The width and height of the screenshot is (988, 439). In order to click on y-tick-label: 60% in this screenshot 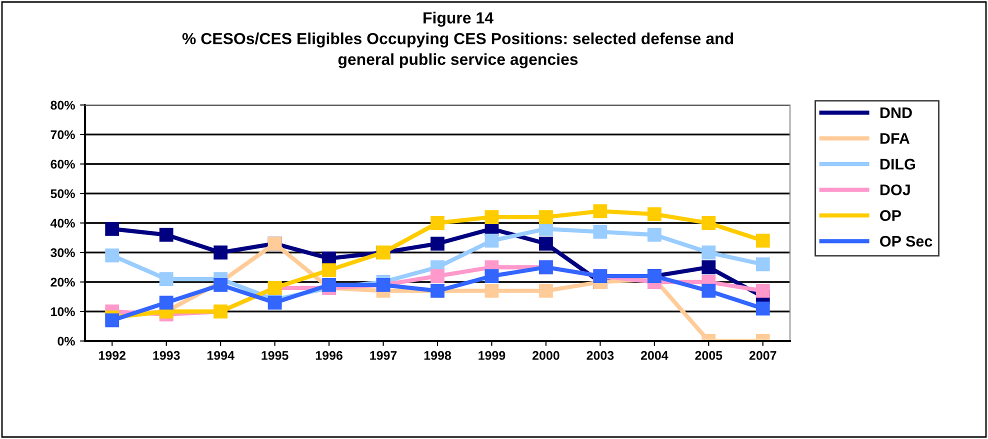, I will do `click(62, 164)`.